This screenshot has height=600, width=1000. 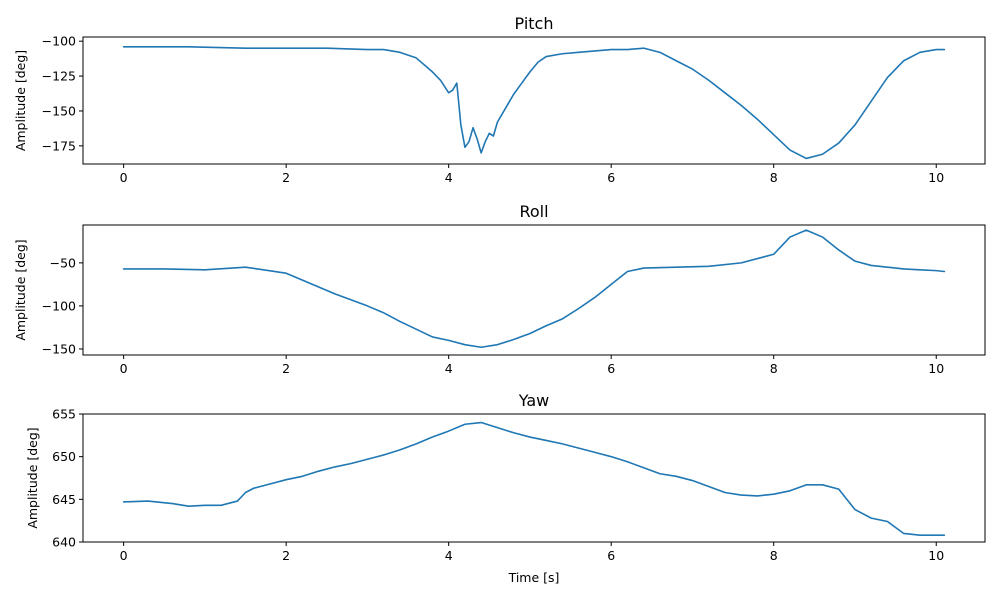 What do you see at coordinates (20, 100) in the screenshot?
I see `pitch-y-axis-label: Amplitude [deg]` at bounding box center [20, 100].